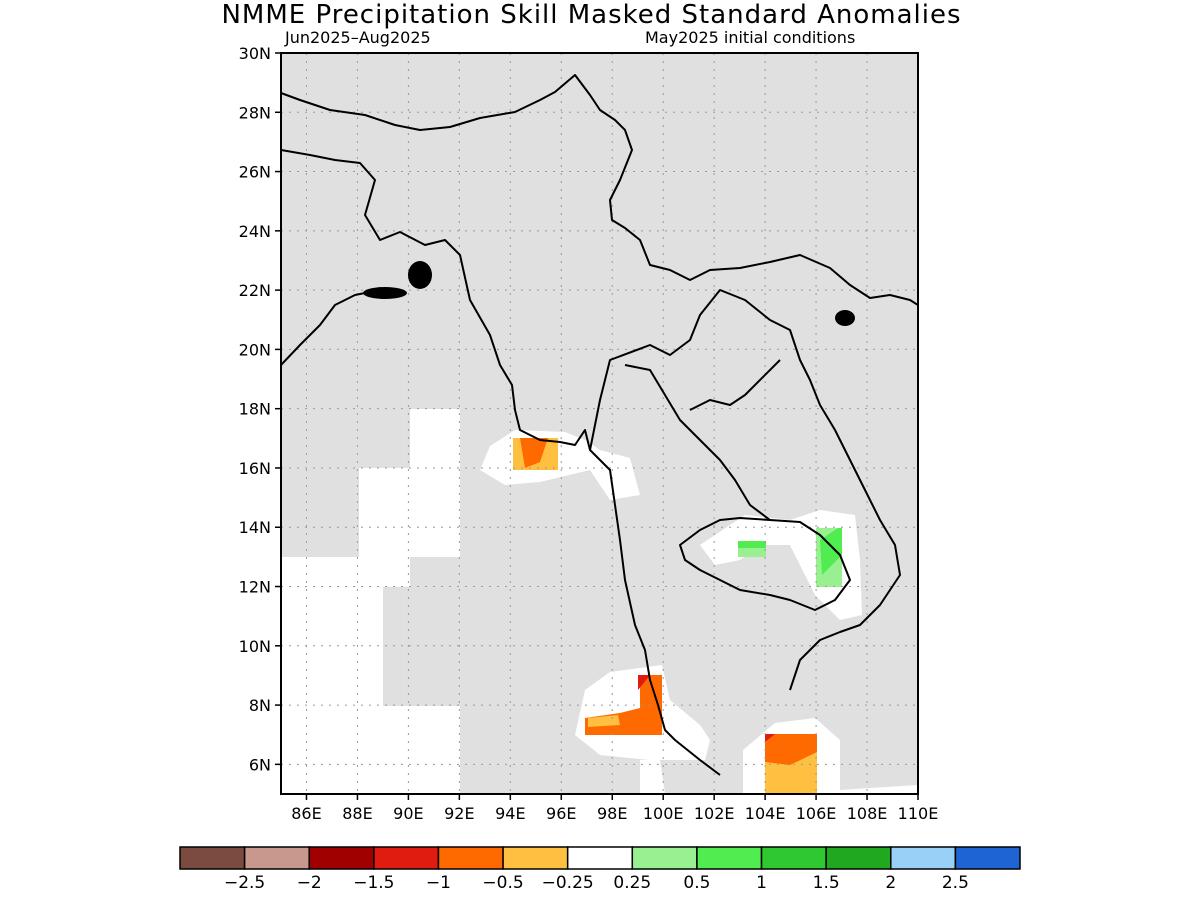 Image resolution: width=1200 pixels, height=900 pixels. I want to click on lon-tick-label: 102E, so click(714, 813).